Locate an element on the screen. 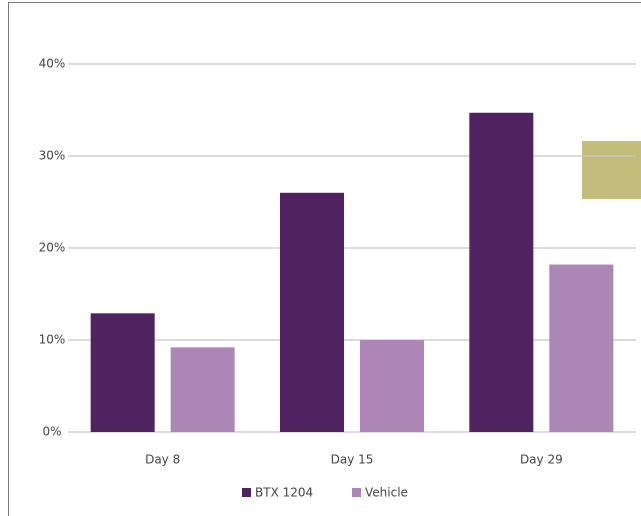 Image resolution: width=641 pixels, height=516 pixels. legend-label: Vehicle is located at coordinates (386, 493).